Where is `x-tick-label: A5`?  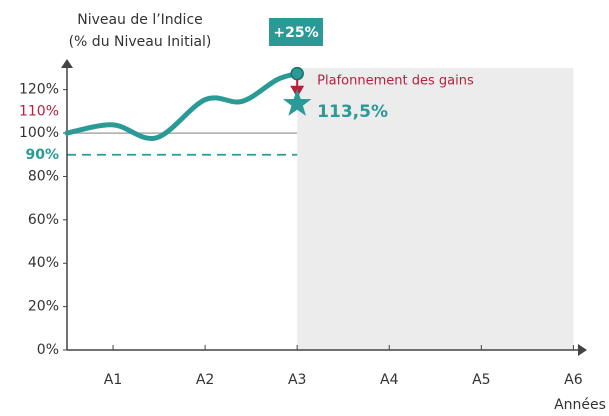 x-tick-label: A5 is located at coordinates (481, 380).